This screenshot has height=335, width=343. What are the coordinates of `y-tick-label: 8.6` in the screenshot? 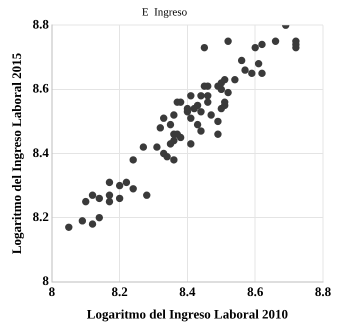 It's located at (41, 88).